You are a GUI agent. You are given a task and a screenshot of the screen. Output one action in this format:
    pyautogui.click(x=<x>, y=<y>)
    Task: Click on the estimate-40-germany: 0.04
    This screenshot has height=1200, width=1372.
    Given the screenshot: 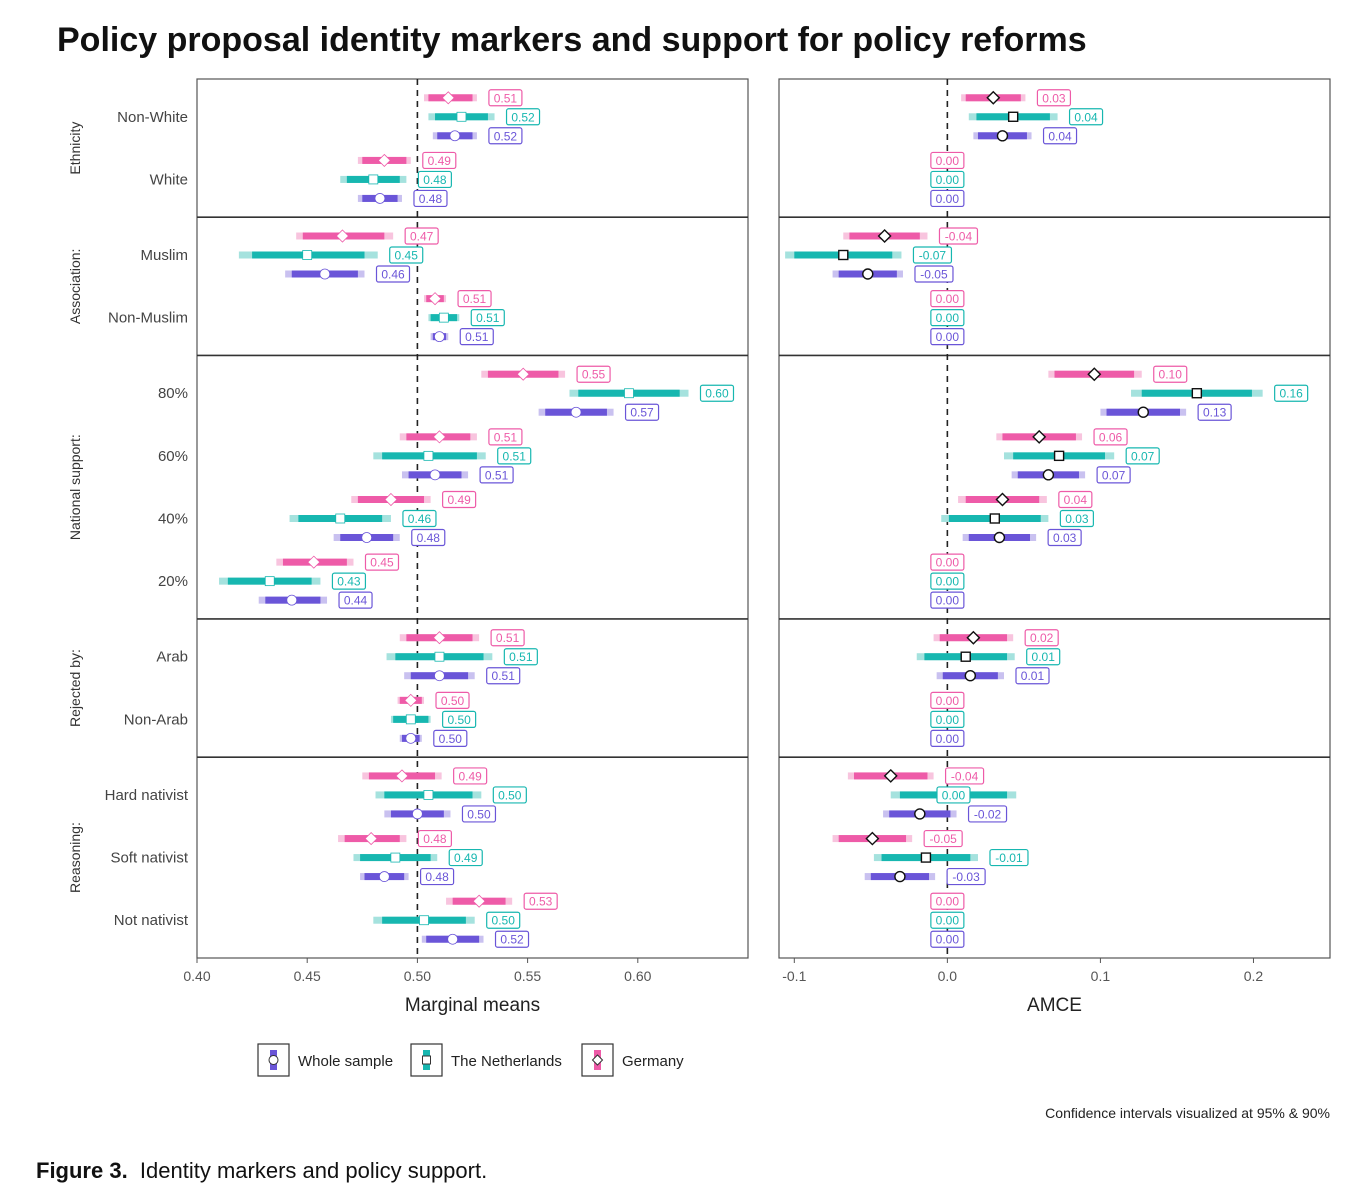 What is the action you would take?
    pyautogui.click(x=1025, y=499)
    